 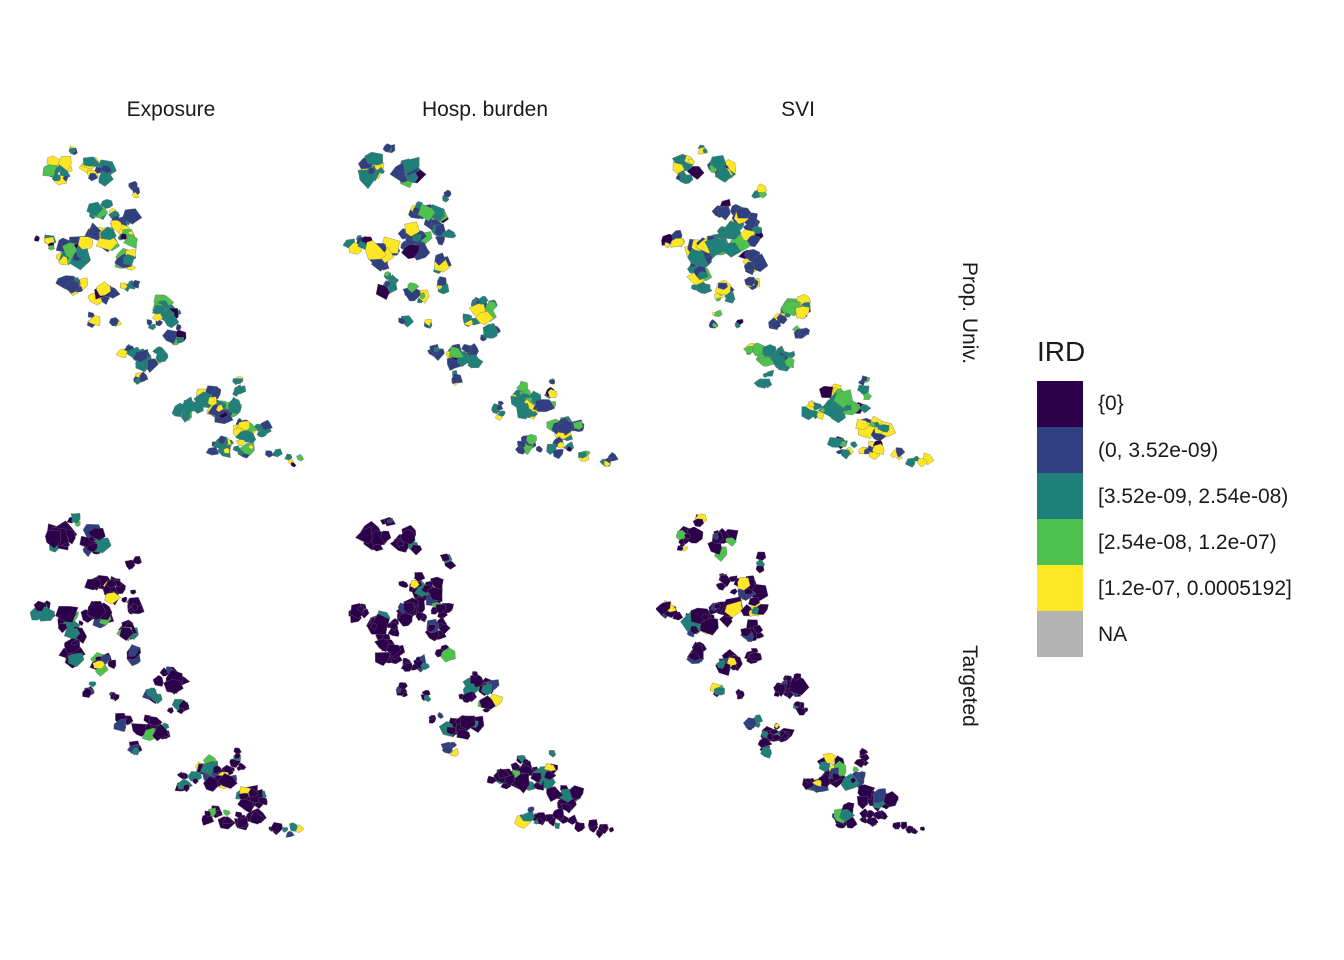 I want to click on legend-label-5: NA, so click(x=1113, y=634).